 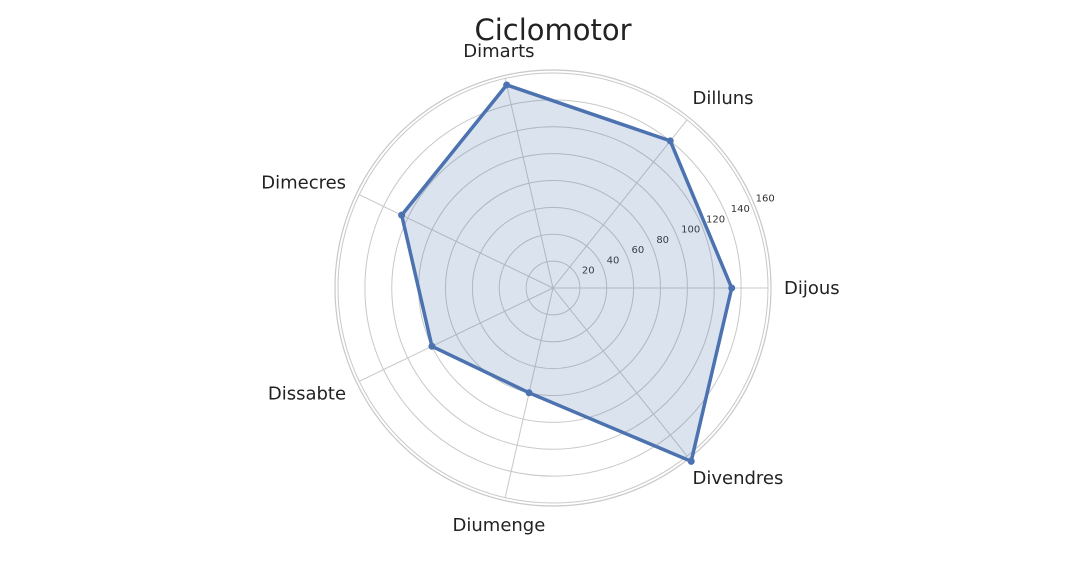 I want to click on radial-tick-label: 160, so click(x=765, y=199).